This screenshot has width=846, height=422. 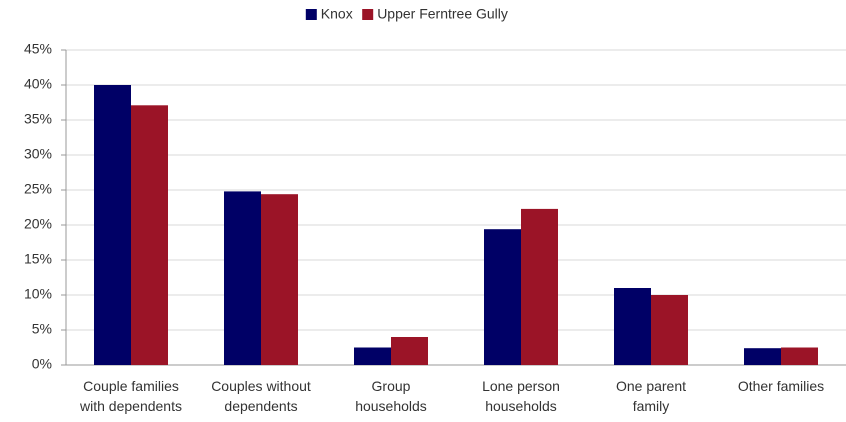 What do you see at coordinates (391, 396) in the screenshot?
I see `x-tick-label: Group households` at bounding box center [391, 396].